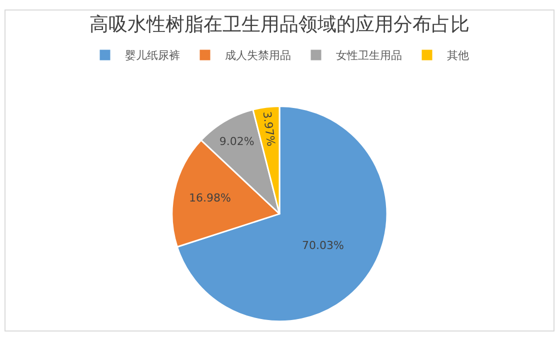 The image size is (559, 341). Describe the element at coordinates (236, 141) in the screenshot. I see `data-label: 9.02%` at that location.